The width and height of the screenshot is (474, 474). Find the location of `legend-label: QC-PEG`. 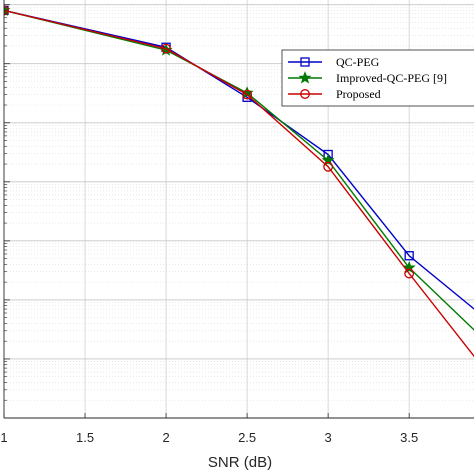

legend-label: QC-PEG is located at coordinates (358, 62).